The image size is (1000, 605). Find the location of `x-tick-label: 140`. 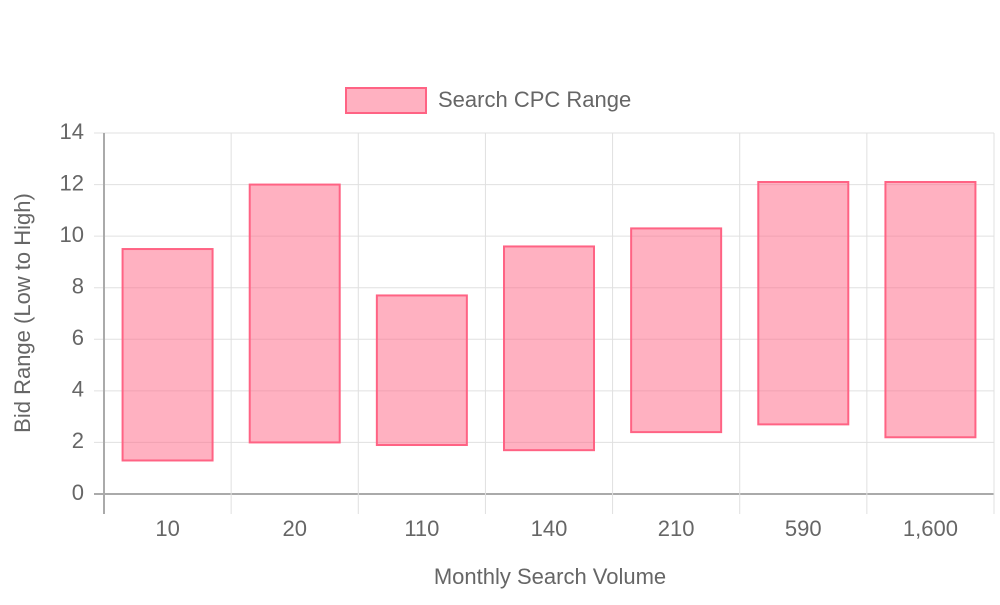

x-tick-label: 140 is located at coordinates (549, 528).